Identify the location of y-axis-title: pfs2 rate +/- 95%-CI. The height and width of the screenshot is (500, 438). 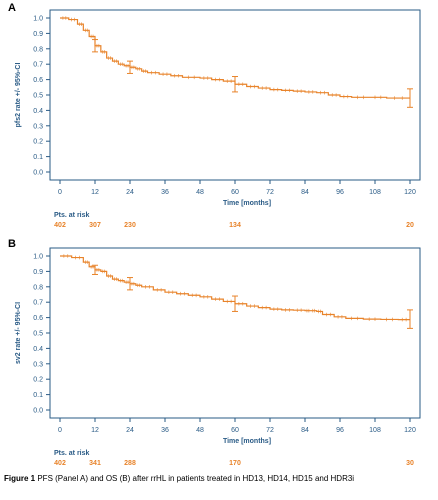
(18, 95).